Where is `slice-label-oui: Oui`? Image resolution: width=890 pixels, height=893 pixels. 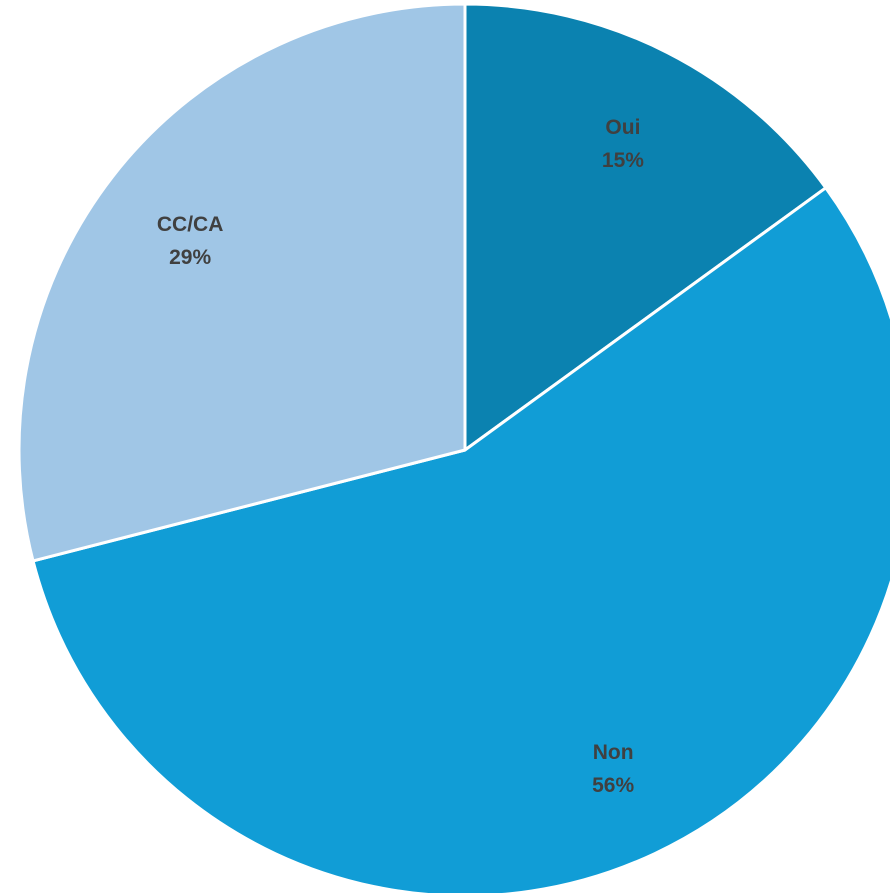
slice-label-oui: Oui is located at coordinates (622, 127).